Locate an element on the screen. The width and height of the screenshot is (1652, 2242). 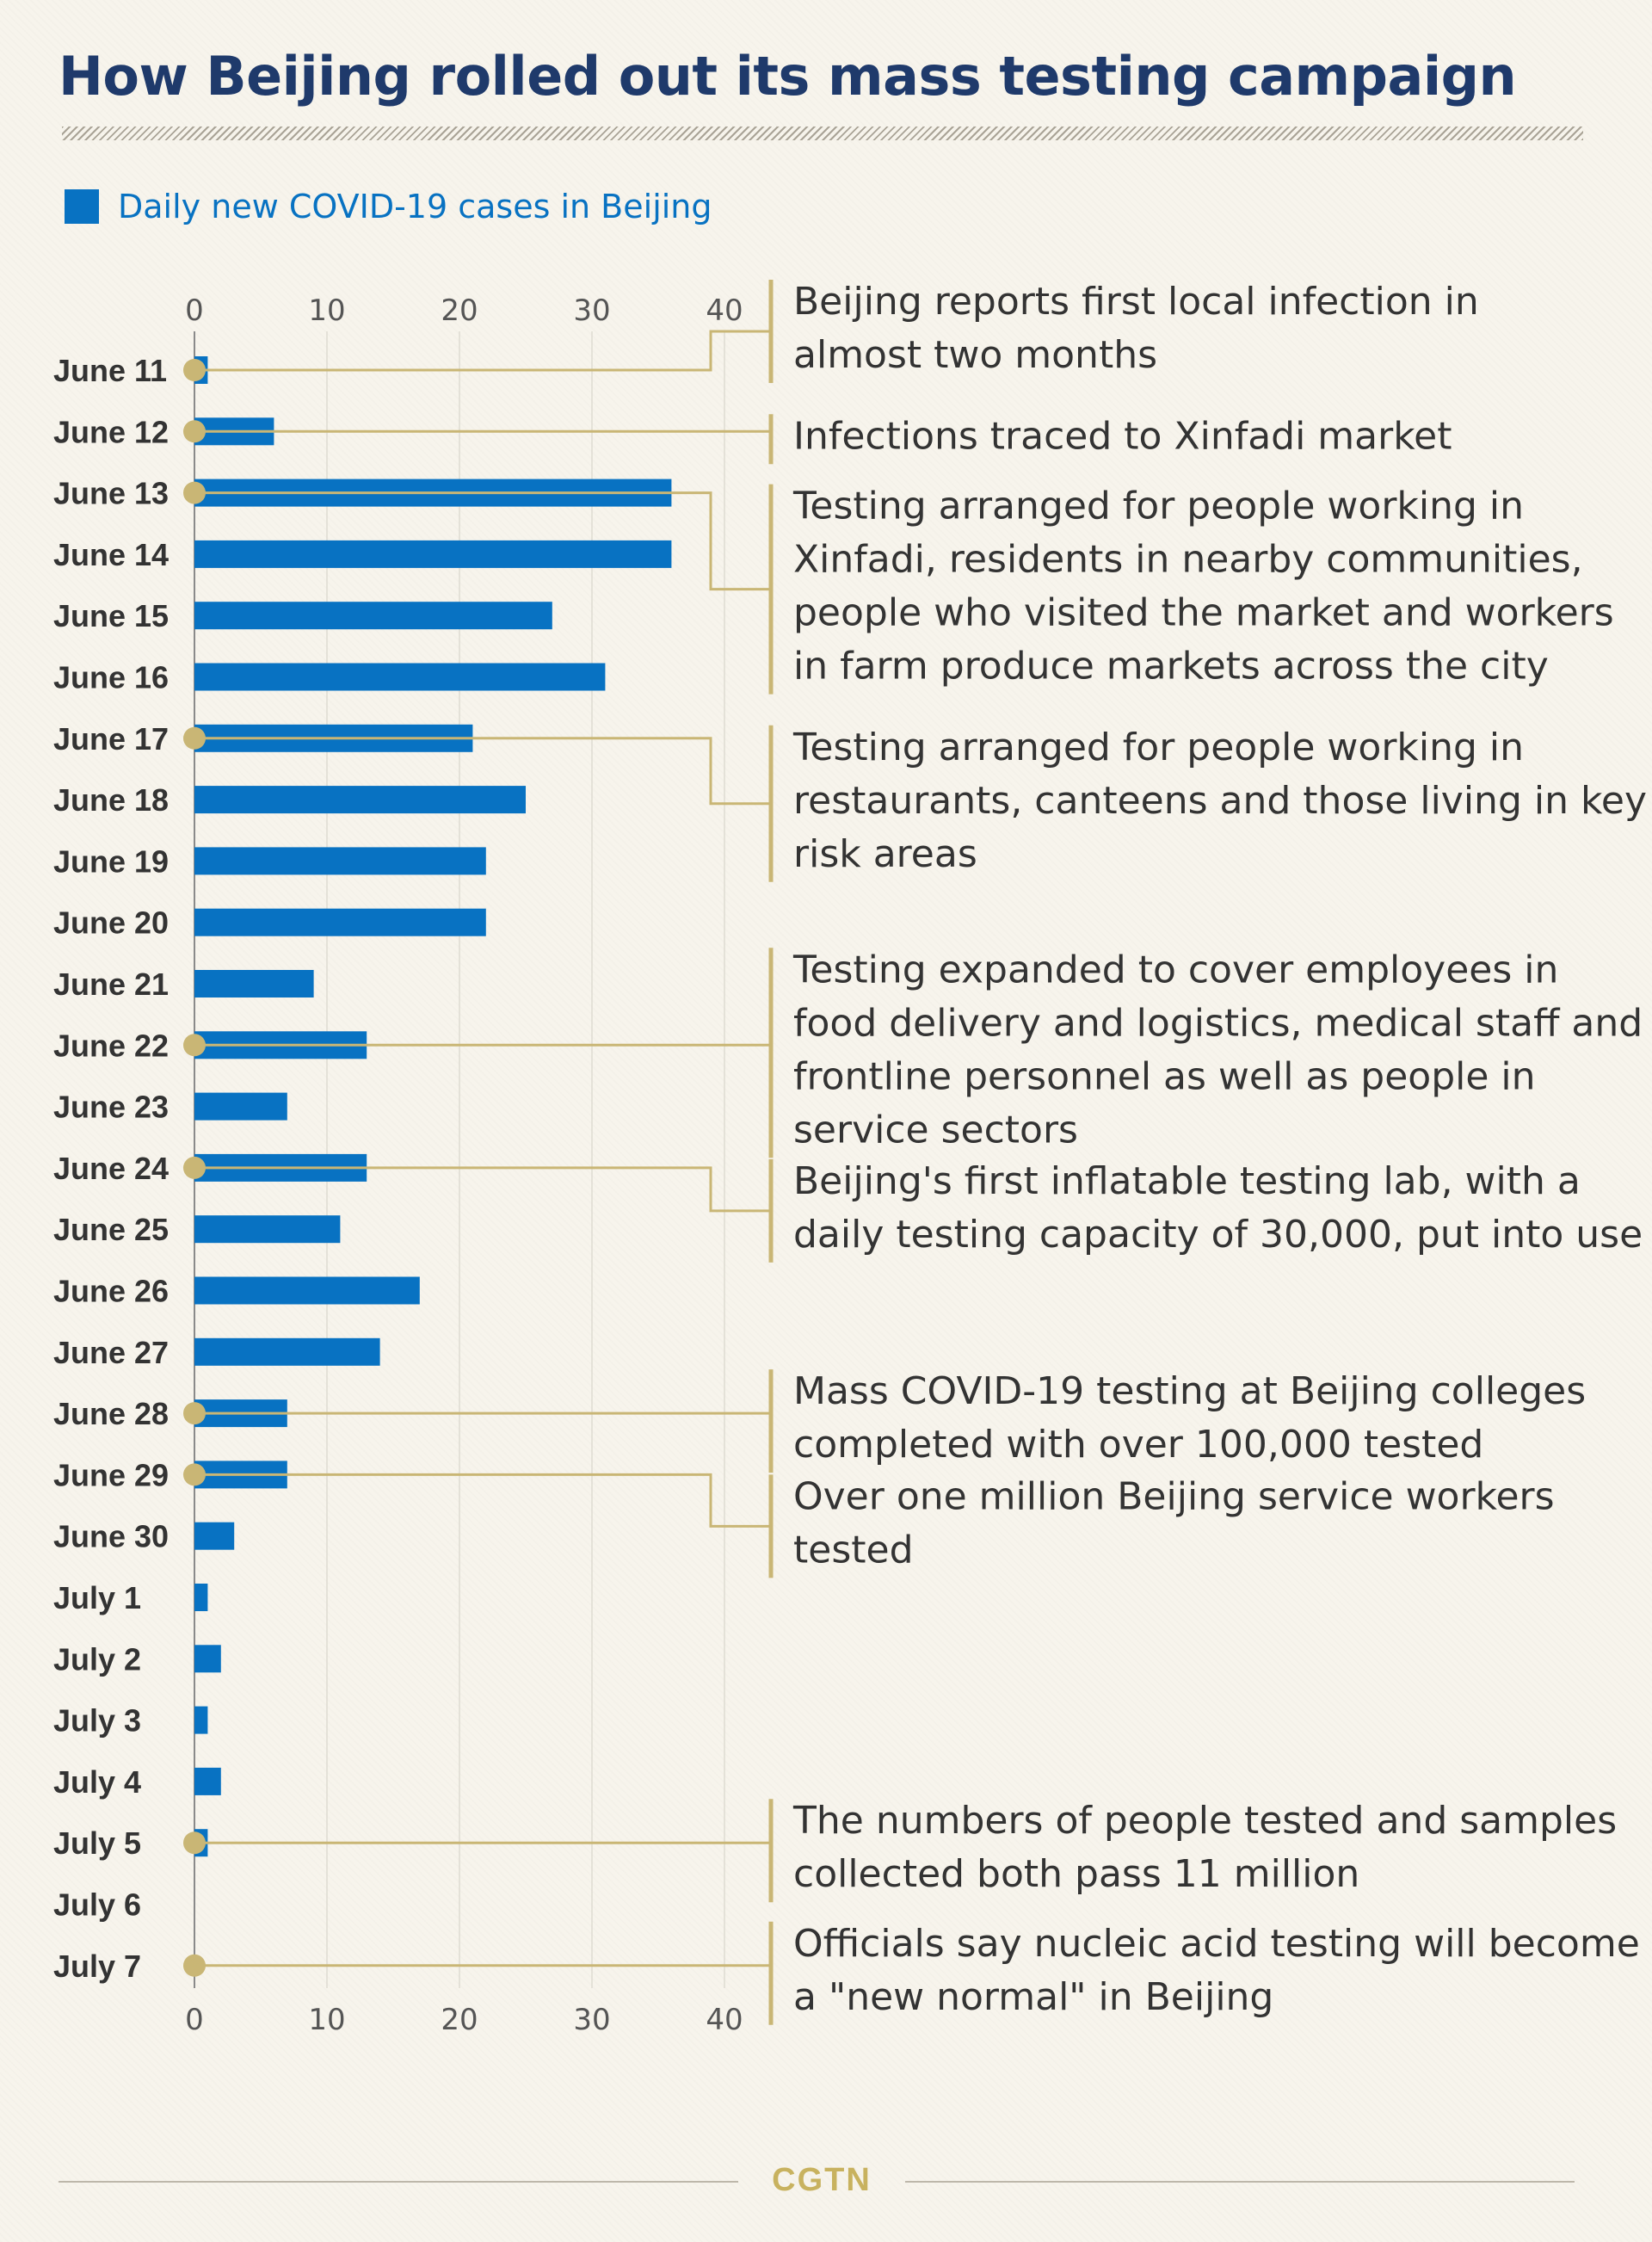
annotation-line: collected both pass 11 million is located at coordinates (1076, 1874).